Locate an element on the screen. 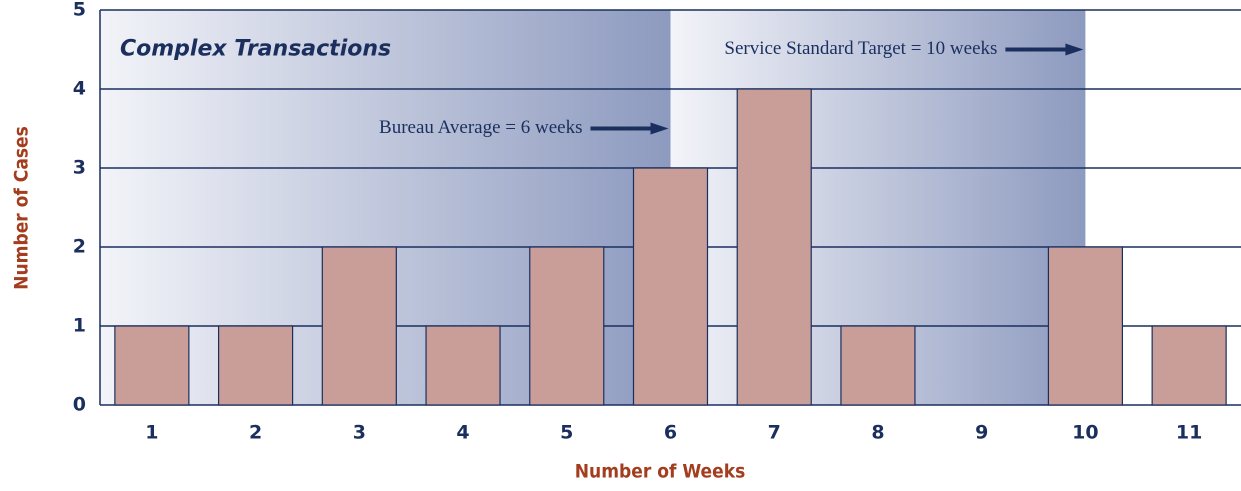  x-axis-label: Number of Weeks is located at coordinates (660, 472).